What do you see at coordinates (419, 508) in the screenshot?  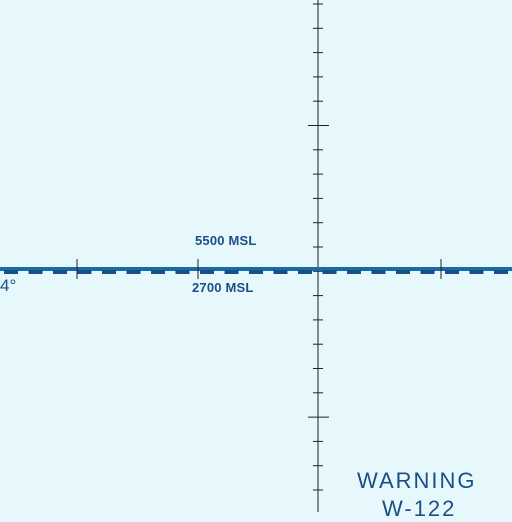 I see `warning-area-id: W-122` at bounding box center [419, 508].